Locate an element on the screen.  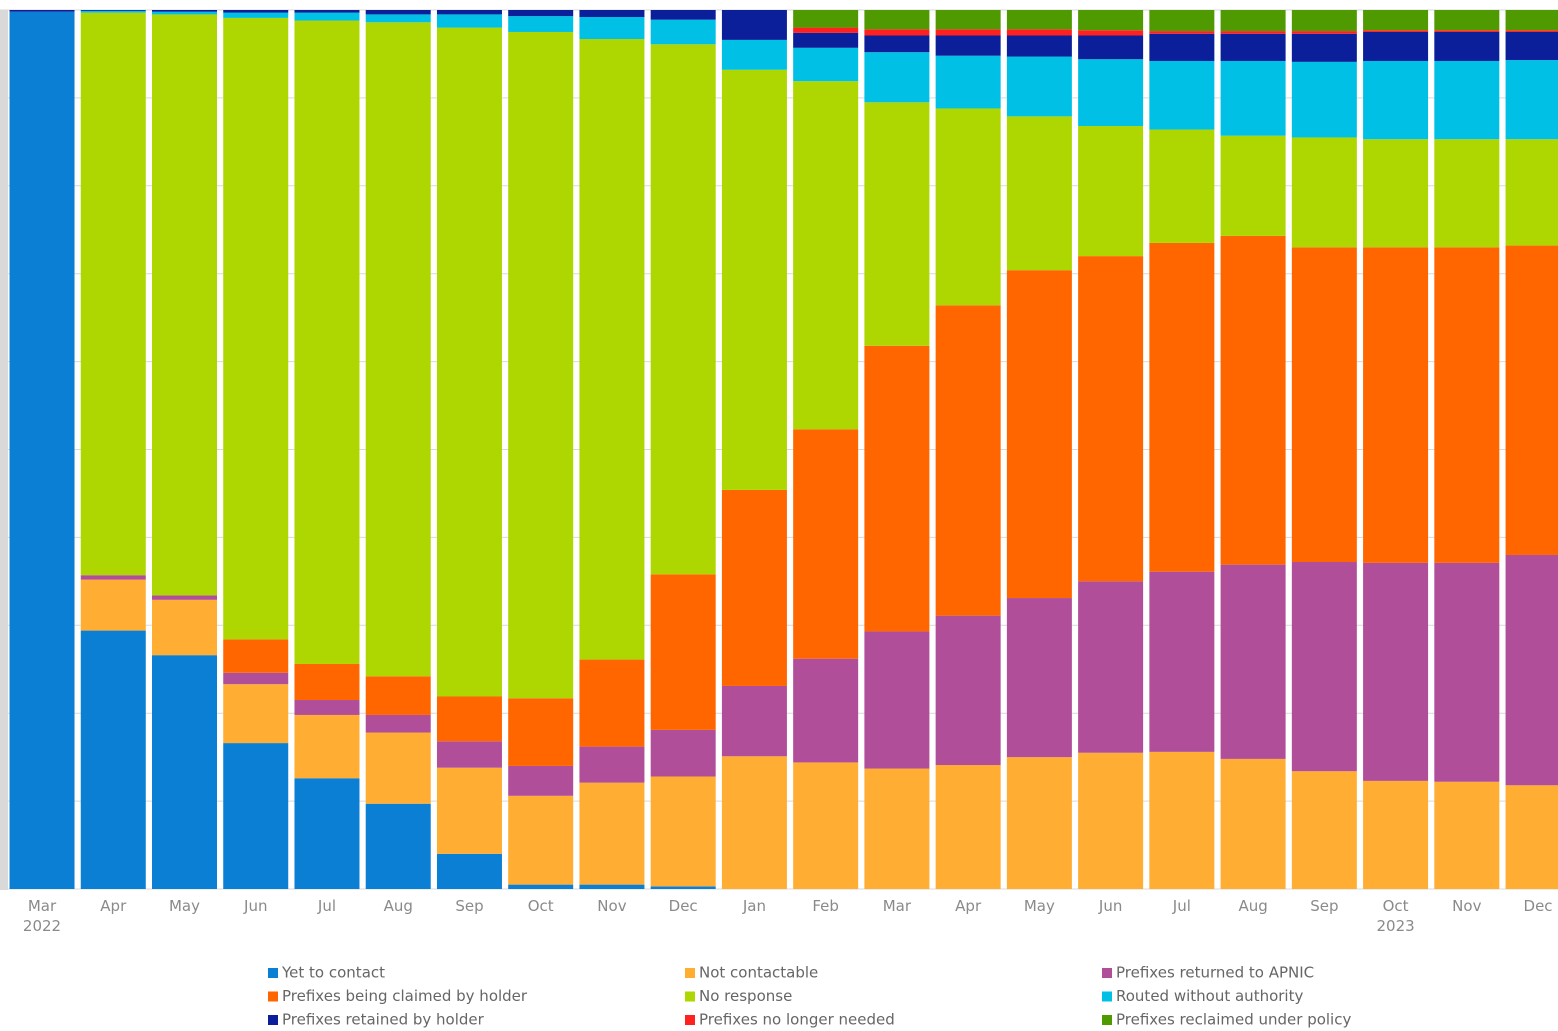
x-tick-label: Apr is located at coordinates (113, 906).